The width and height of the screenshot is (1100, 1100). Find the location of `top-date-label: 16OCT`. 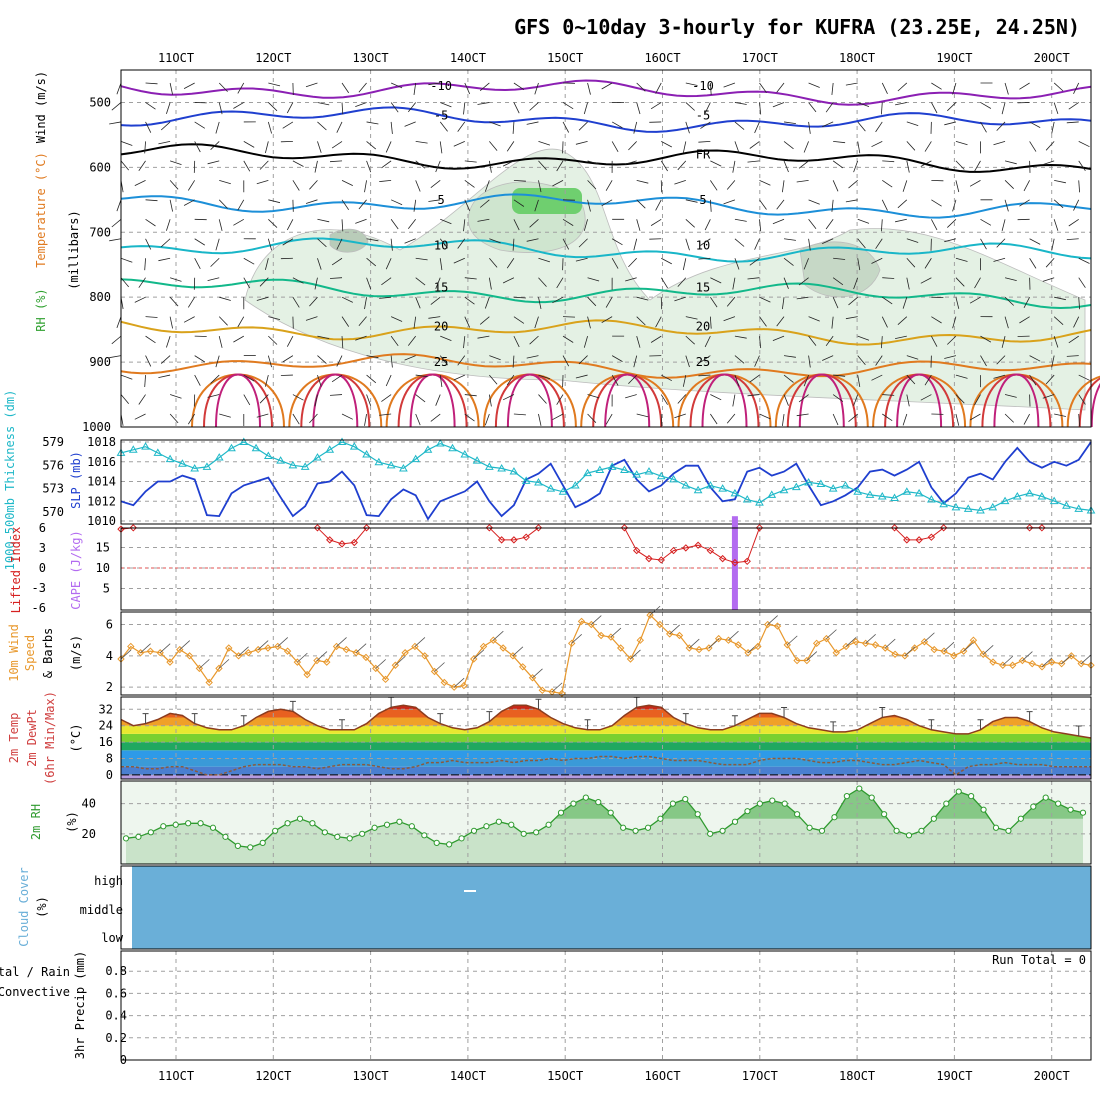

top-date-label: 16OCT is located at coordinates (662, 58).